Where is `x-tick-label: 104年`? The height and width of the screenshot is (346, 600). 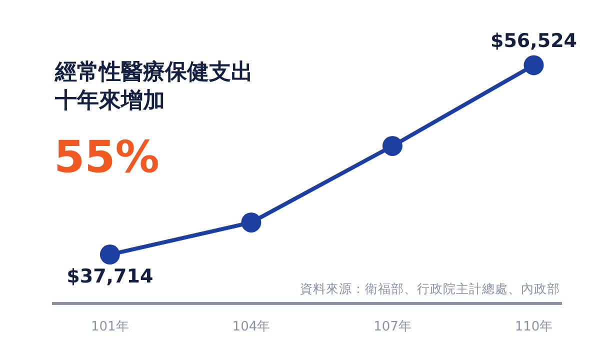
x-tick-label: 104年 is located at coordinates (251, 327).